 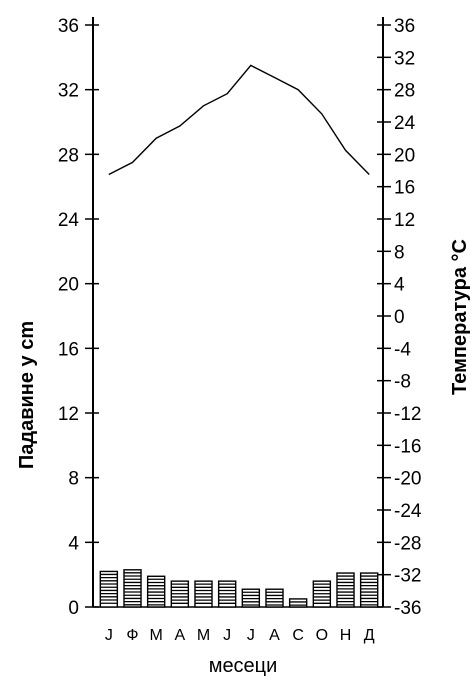 What do you see at coordinates (404, 58) in the screenshot?
I see `right-axis-tick-label: 32` at bounding box center [404, 58].